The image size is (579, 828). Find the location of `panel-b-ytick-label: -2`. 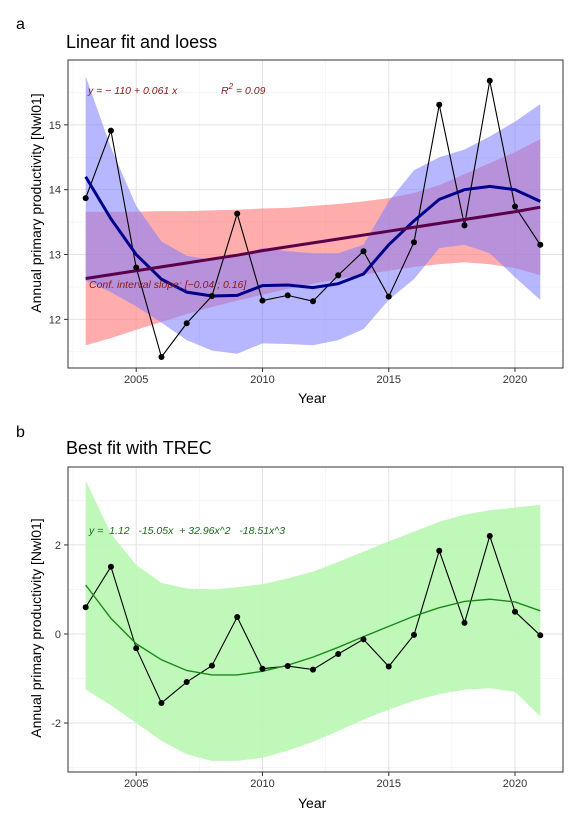

panel-b-ytick-label: -2 is located at coordinates (56, 724).